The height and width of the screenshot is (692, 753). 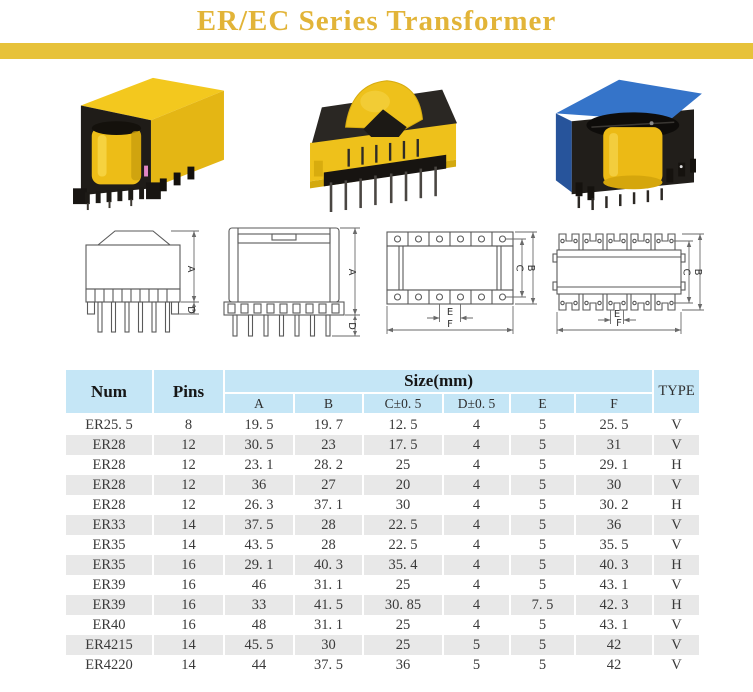 What do you see at coordinates (109, 565) in the screenshot?
I see `table-cell: ER35` at bounding box center [109, 565].